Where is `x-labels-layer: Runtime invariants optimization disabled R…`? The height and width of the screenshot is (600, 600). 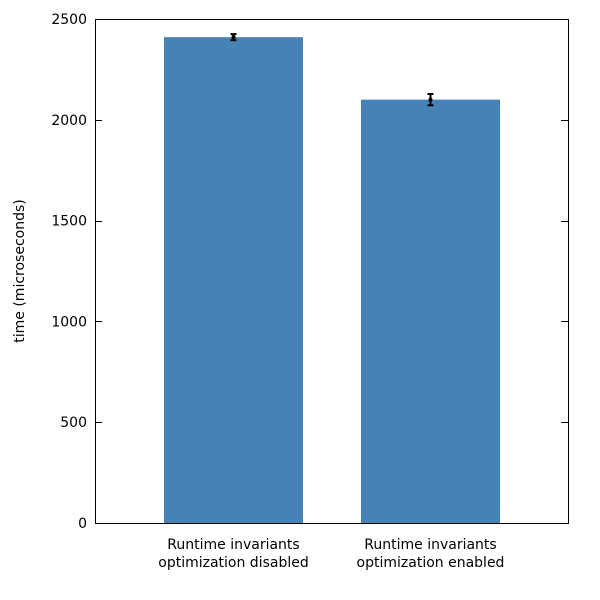 x-labels-layer: Runtime invariants optimization disabled R… is located at coordinates (331, 554).